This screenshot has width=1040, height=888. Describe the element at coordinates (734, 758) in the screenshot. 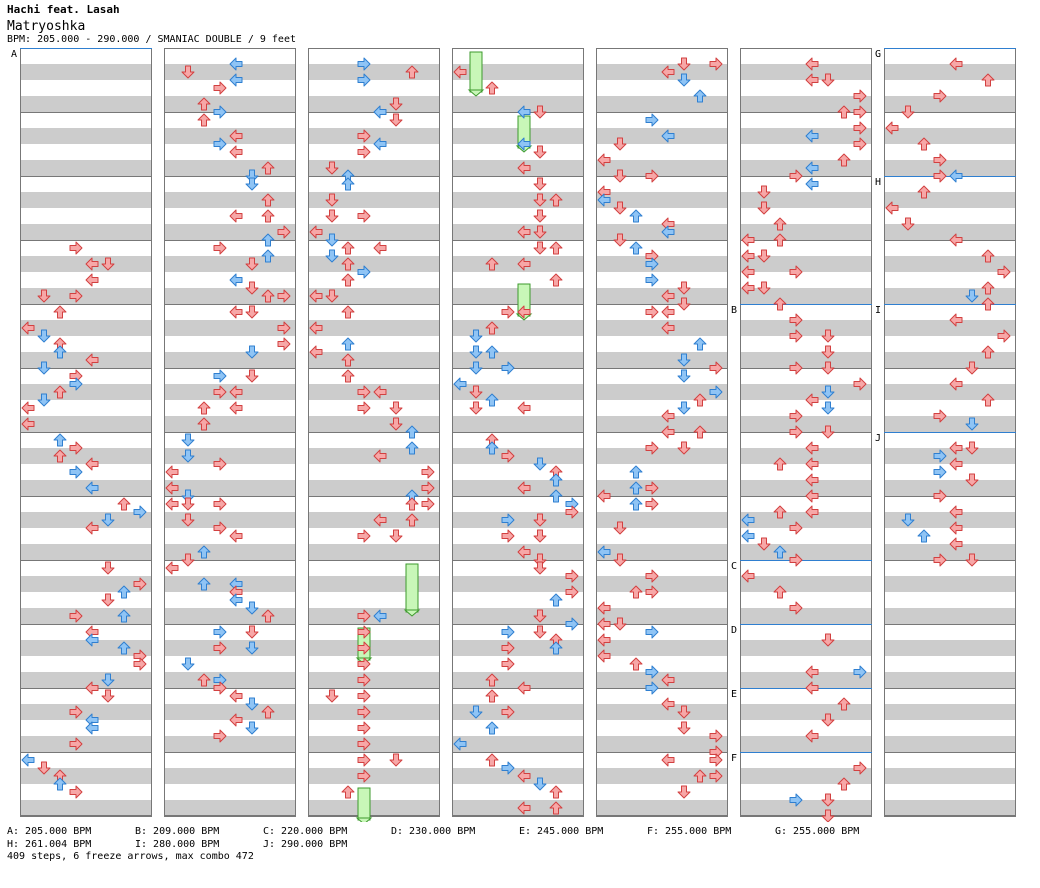

I see `section-marker-label: F` at that location.